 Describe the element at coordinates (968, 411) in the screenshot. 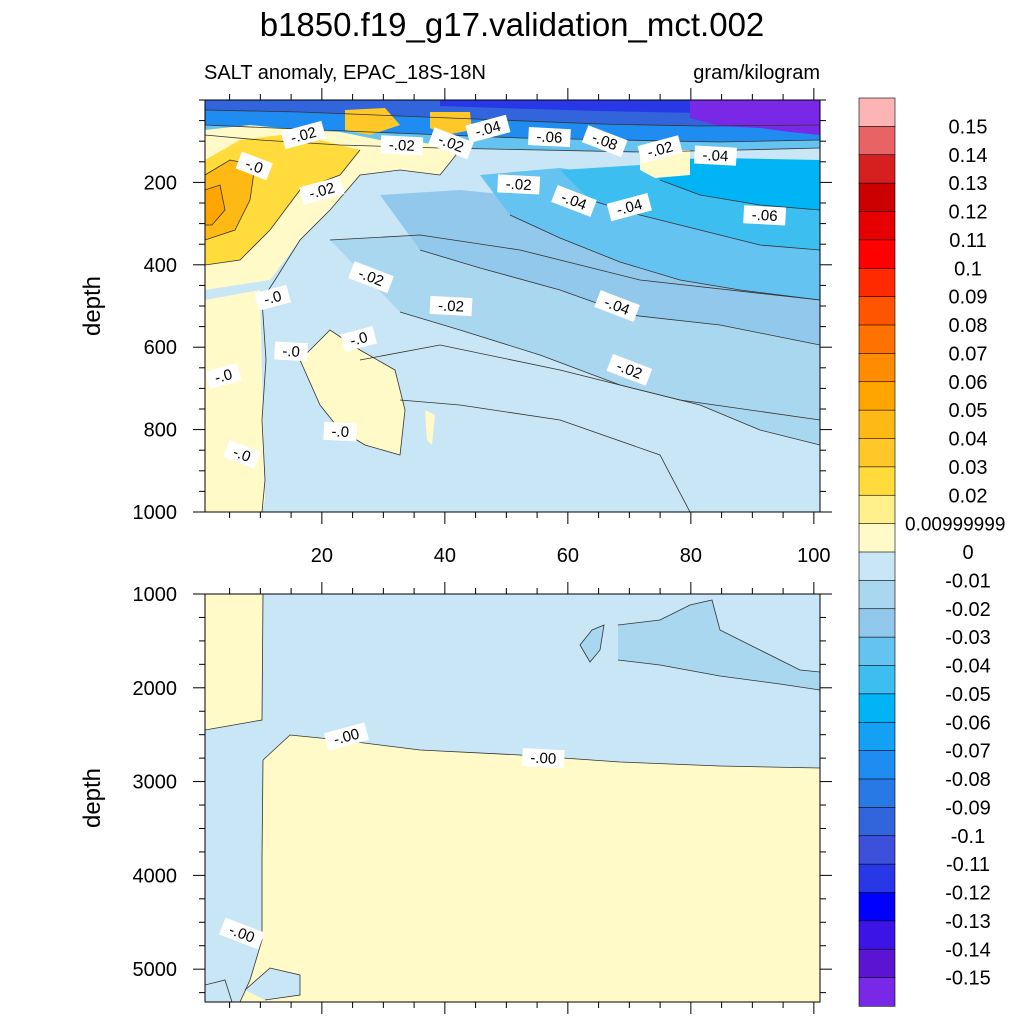

I see `colorbar-label: 0.05` at that location.